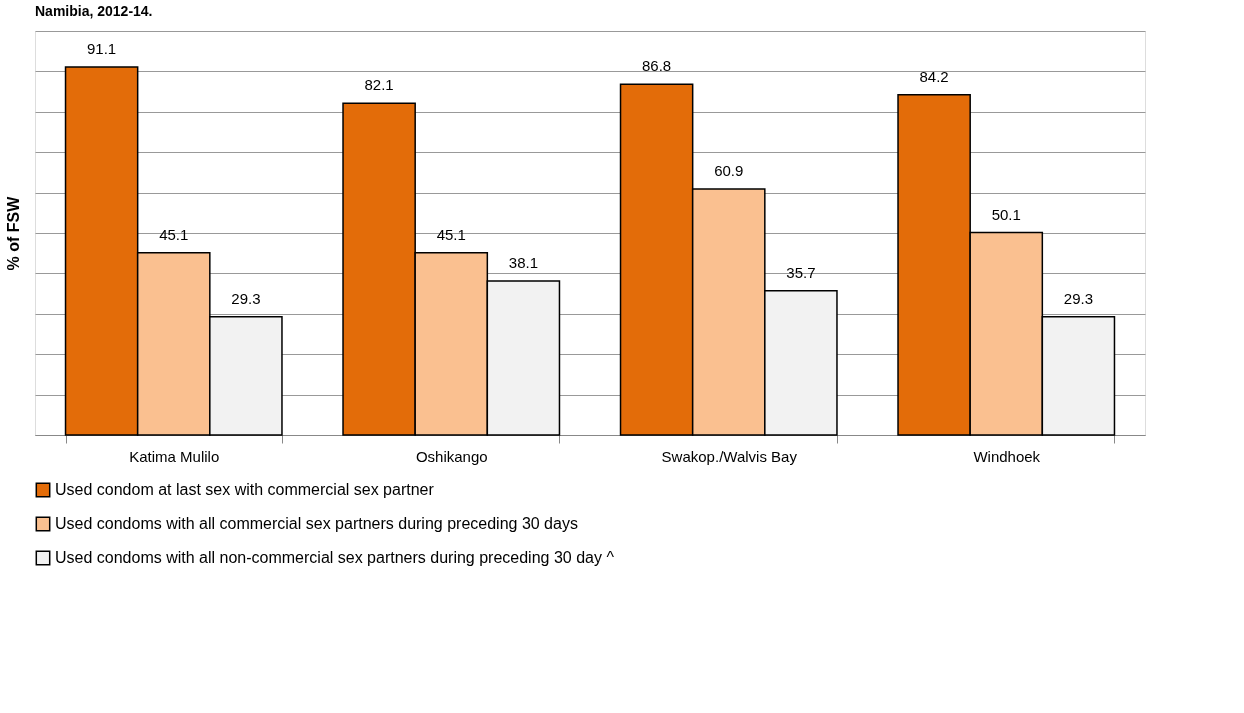 Image resolution: width=1244 pixels, height=713 pixels. What do you see at coordinates (245, 489) in the screenshot?
I see `legend-label: Used condom at last sex with commercial sex partner` at bounding box center [245, 489].